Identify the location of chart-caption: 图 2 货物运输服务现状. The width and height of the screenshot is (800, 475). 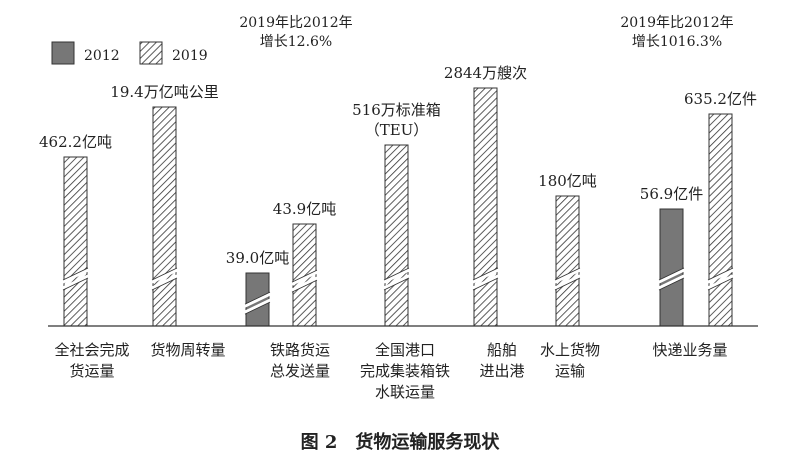
(401, 442).